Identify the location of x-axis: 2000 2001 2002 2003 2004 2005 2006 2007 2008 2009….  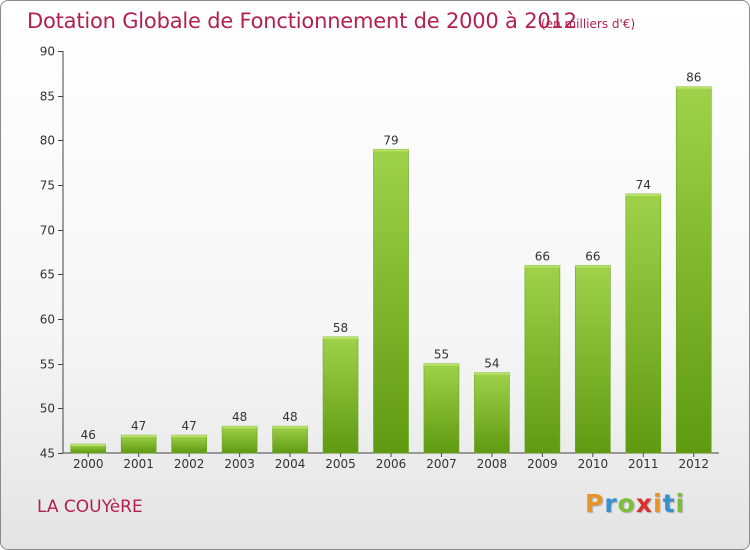
(391, 461).